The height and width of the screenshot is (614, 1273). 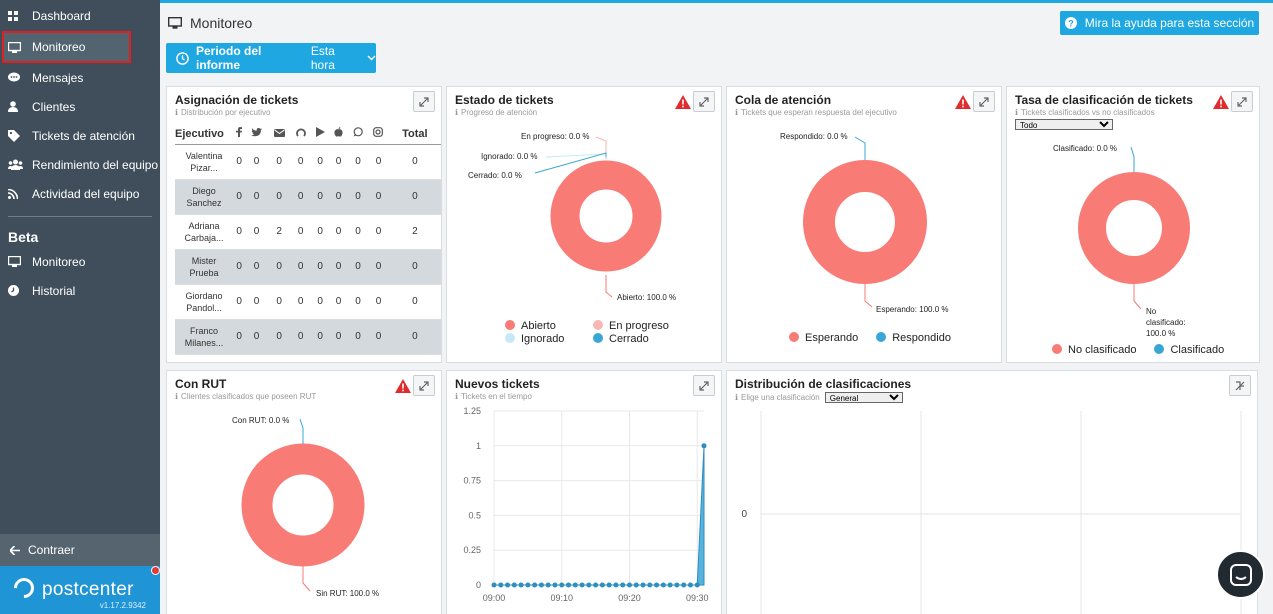 What do you see at coordinates (414, 358) in the screenshot?
I see `total-cell` at bounding box center [414, 358].